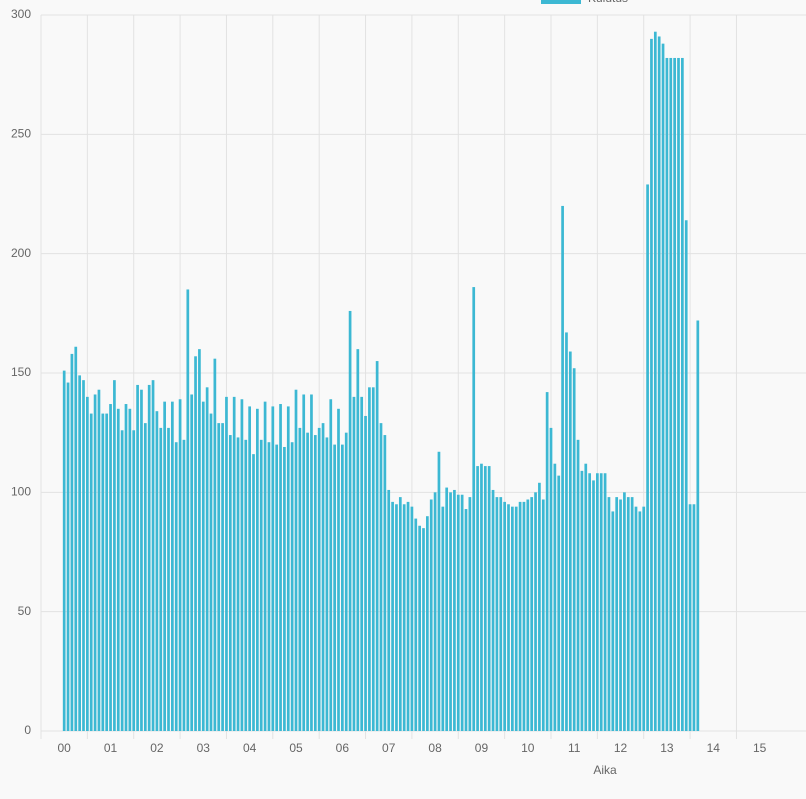  What do you see at coordinates (21, 492) in the screenshot?
I see `y-tick-label: 100` at bounding box center [21, 492].